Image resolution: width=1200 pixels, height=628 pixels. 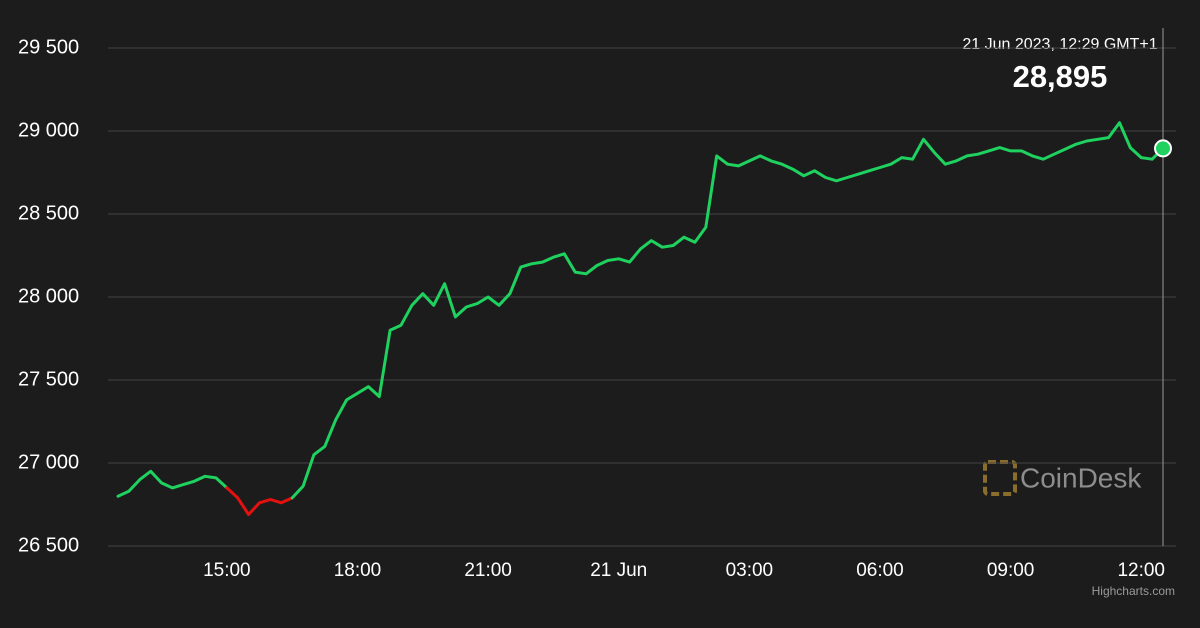 What do you see at coordinates (1059, 44) in the screenshot?
I see `tooltip-date: 21 Jun 2023, 12:29 GMT+1` at bounding box center [1059, 44].